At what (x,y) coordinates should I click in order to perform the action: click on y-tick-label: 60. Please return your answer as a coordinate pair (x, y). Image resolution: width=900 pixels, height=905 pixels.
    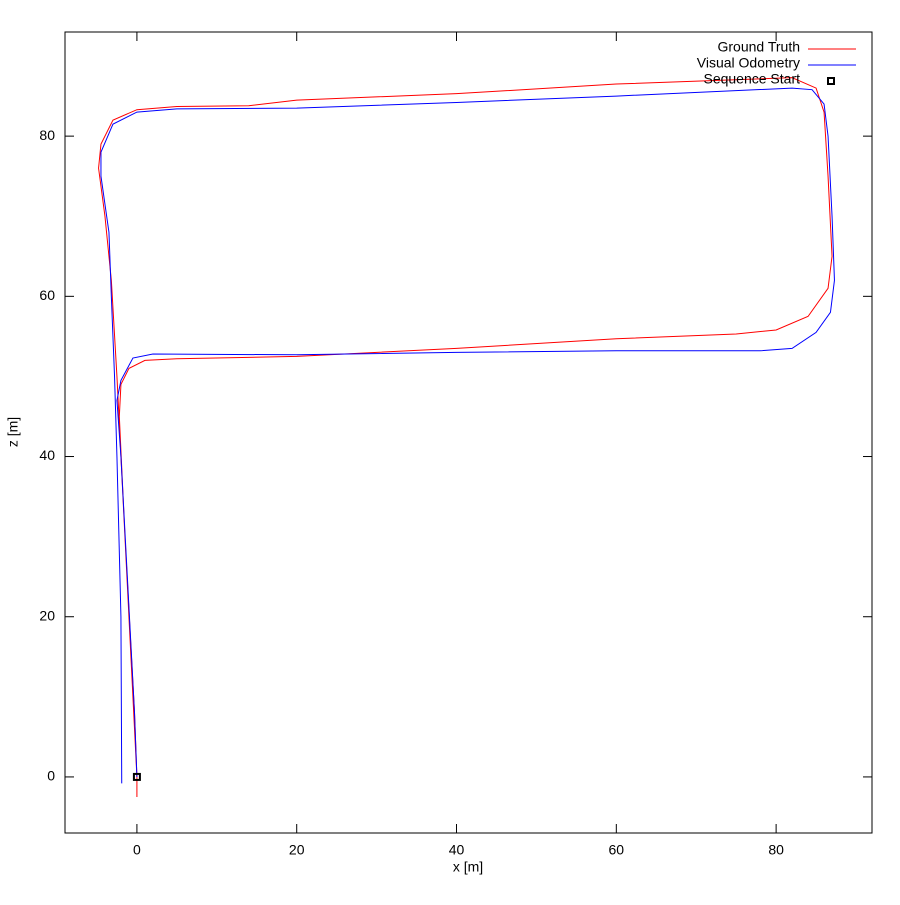
    Looking at the image, I should click on (47, 295).